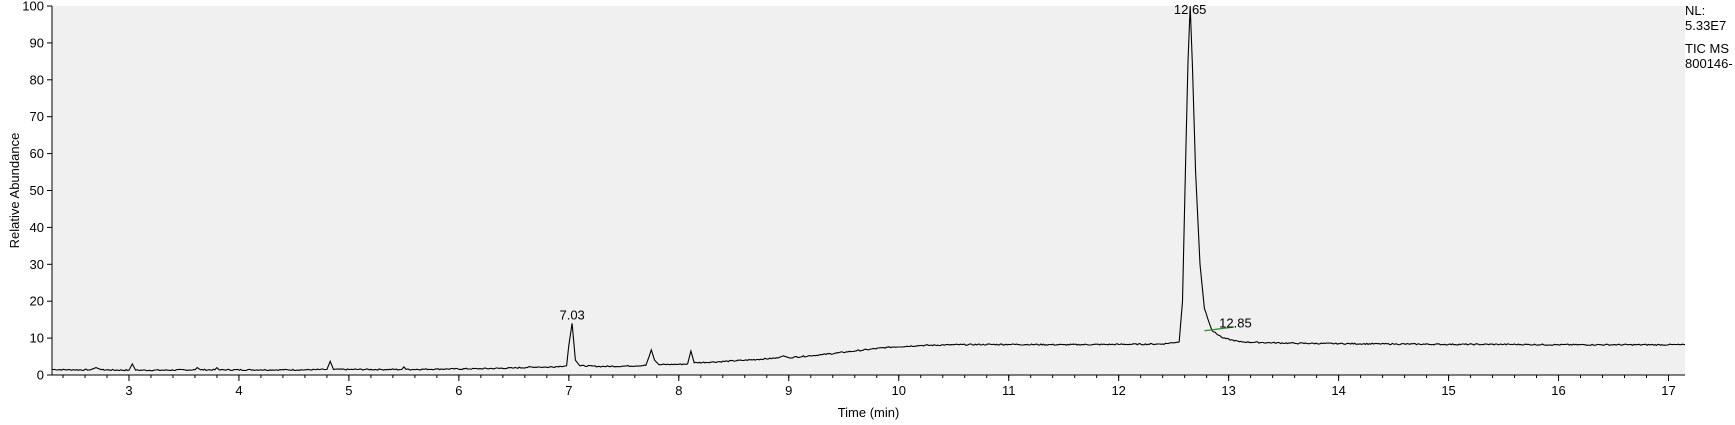 The height and width of the screenshot is (425, 1735). Describe the element at coordinates (1219, 329) in the screenshot. I see `integration-baseline` at that location.